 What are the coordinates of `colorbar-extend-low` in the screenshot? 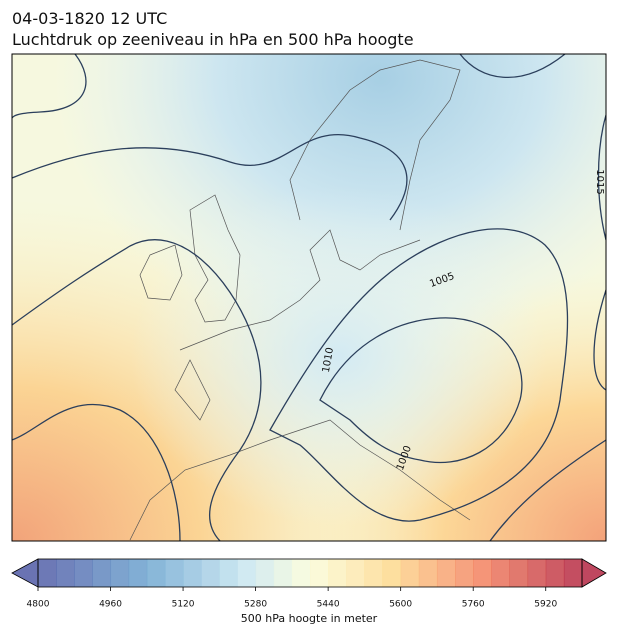 It's located at (25, 573).